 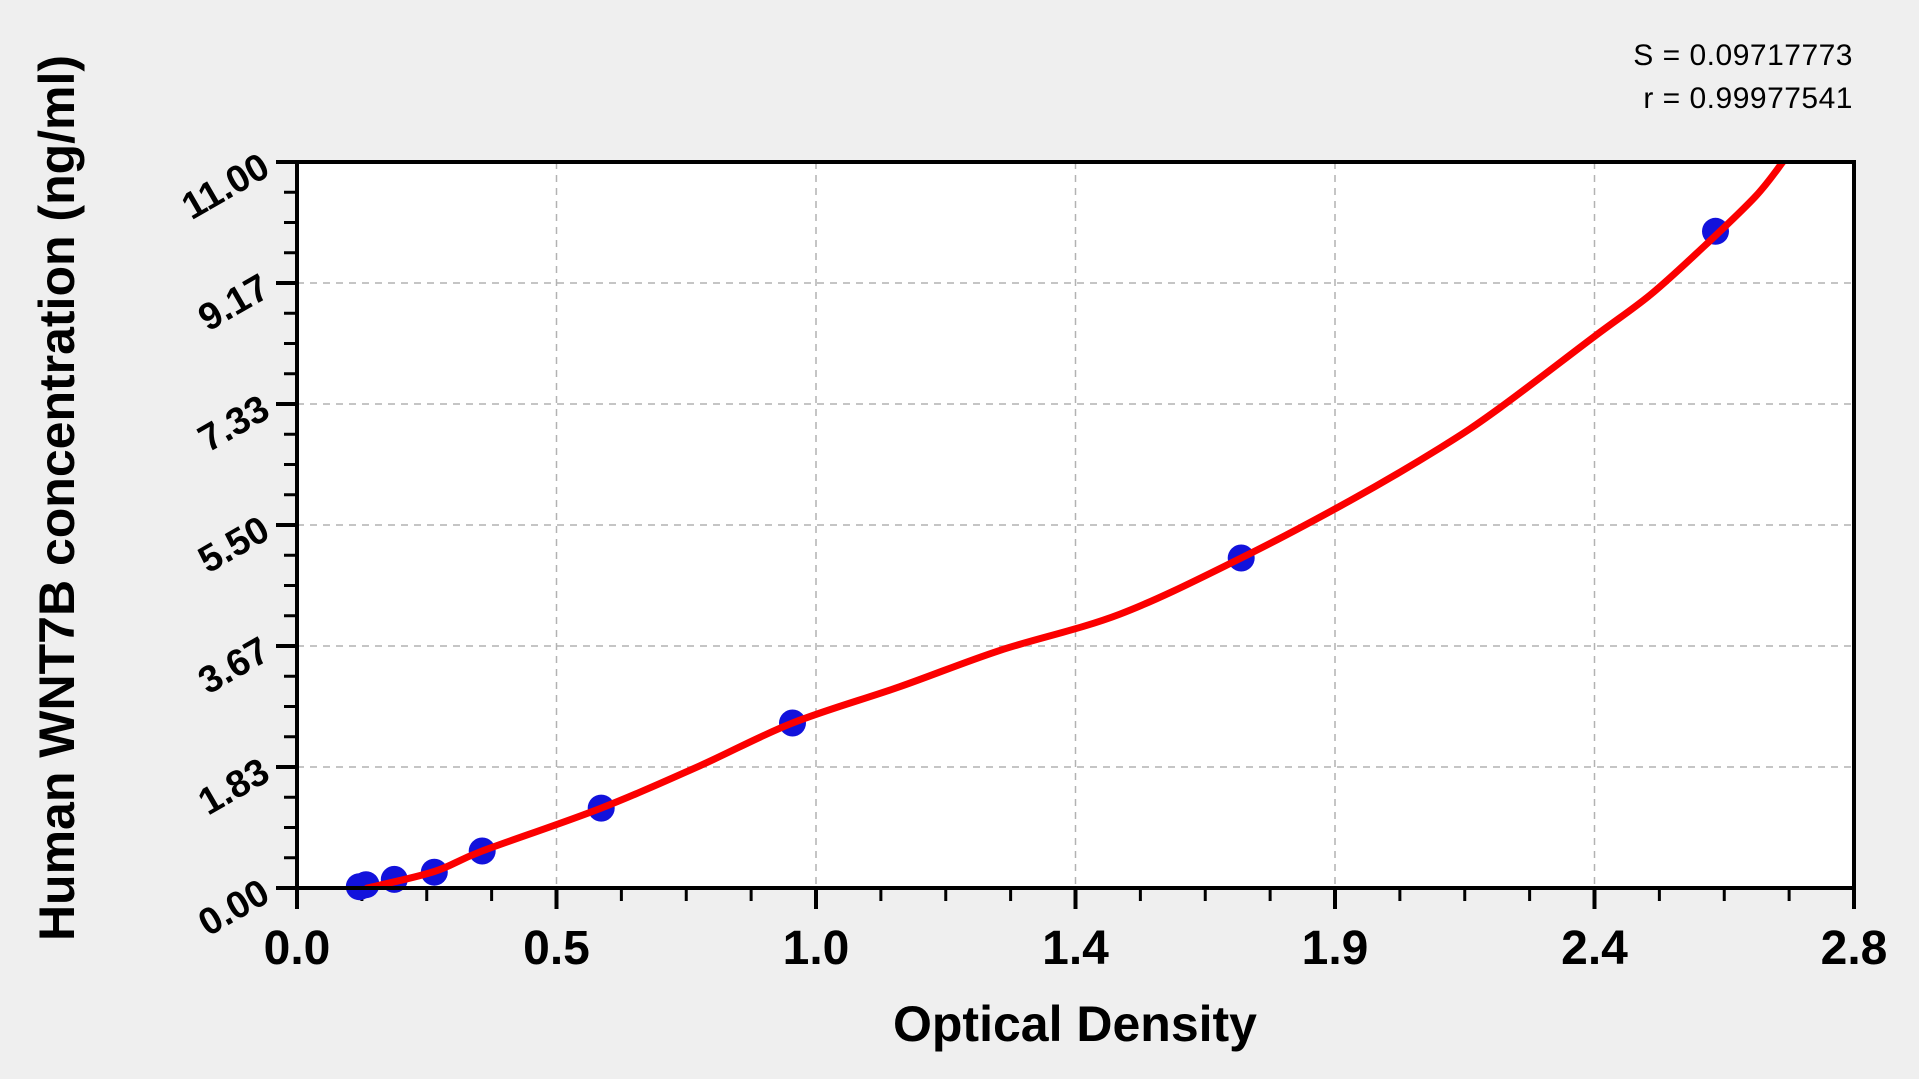 What do you see at coordinates (1075, 1024) in the screenshot?
I see `x-axis-title: Optical Density` at bounding box center [1075, 1024].